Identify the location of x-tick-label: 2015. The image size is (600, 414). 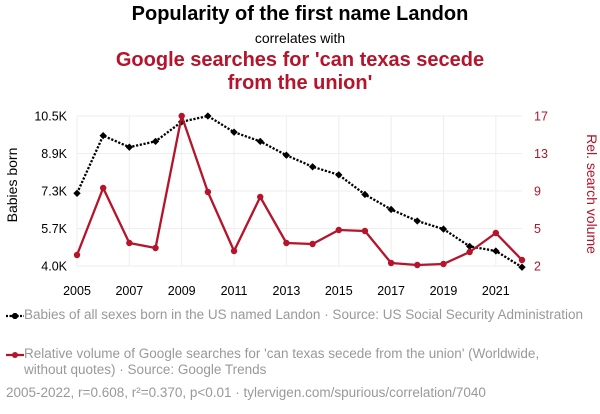
(339, 291).